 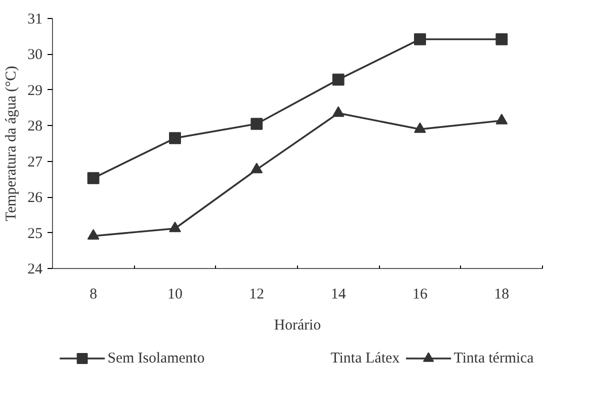 I want to click on x-axis-title: Horário, so click(x=297, y=326).